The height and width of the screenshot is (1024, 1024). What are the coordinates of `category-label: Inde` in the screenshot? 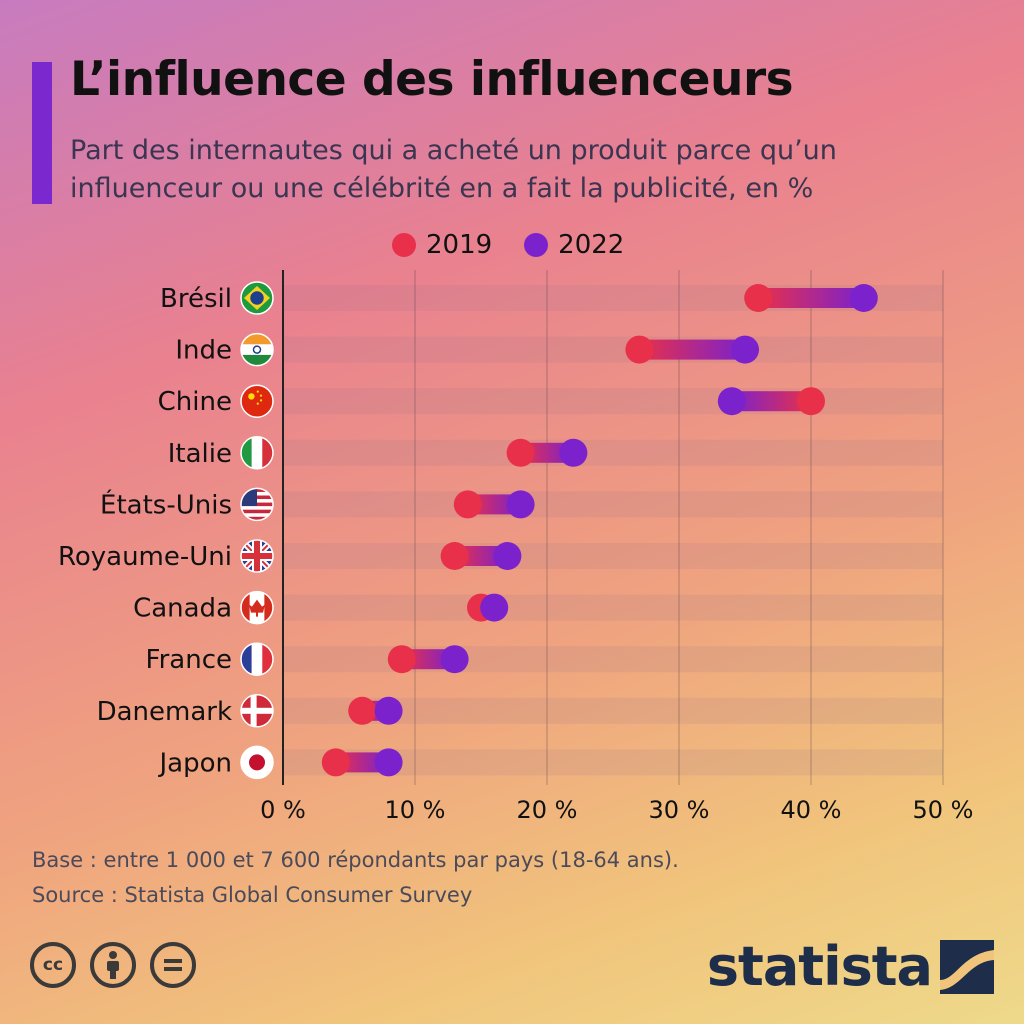 It's located at (203, 351).